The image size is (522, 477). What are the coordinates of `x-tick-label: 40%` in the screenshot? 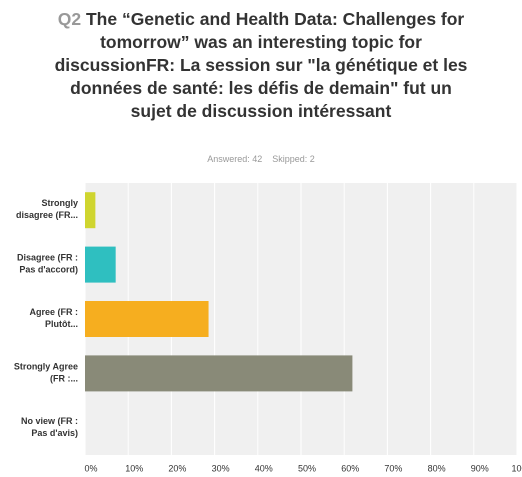 It's located at (264, 468).